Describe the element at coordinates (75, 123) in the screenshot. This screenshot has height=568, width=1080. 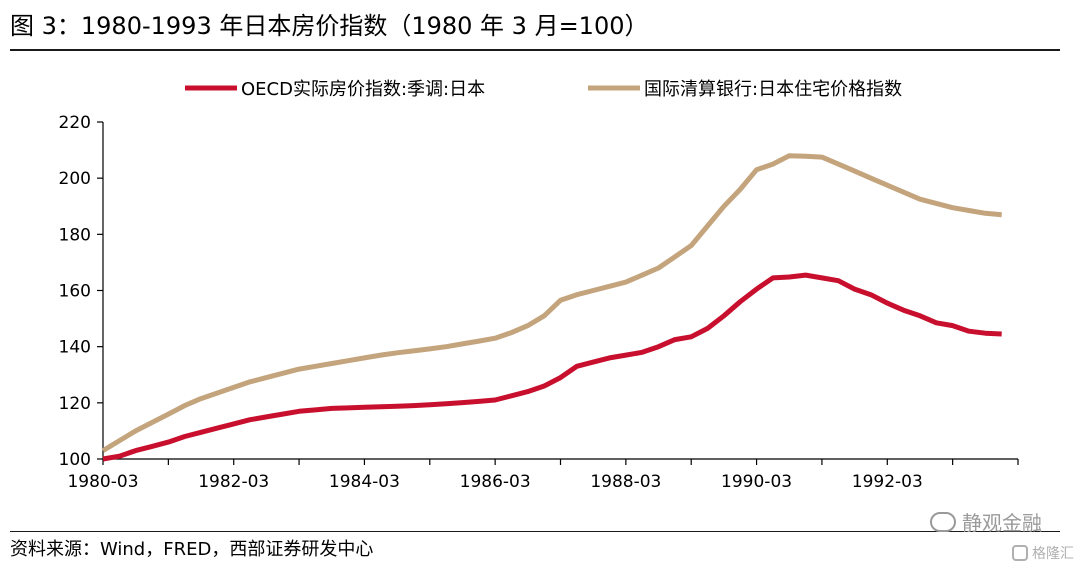
I see `y-tick-label: 220` at that location.